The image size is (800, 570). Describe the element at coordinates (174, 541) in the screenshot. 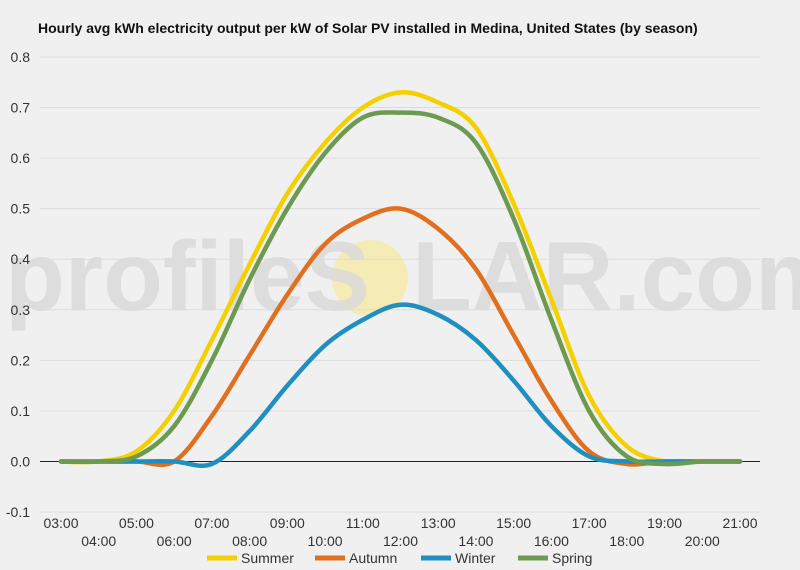

I see `x-tick-label: 06:00` at that location.